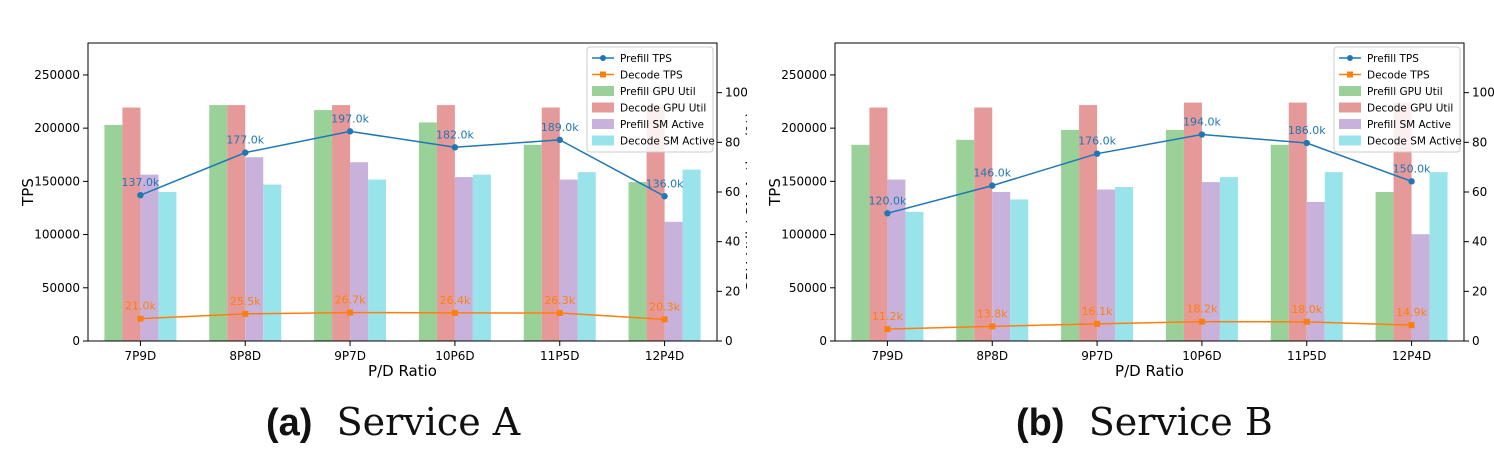  What do you see at coordinates (1397, 99) in the screenshot?
I see `legend-box` at bounding box center [1397, 99].